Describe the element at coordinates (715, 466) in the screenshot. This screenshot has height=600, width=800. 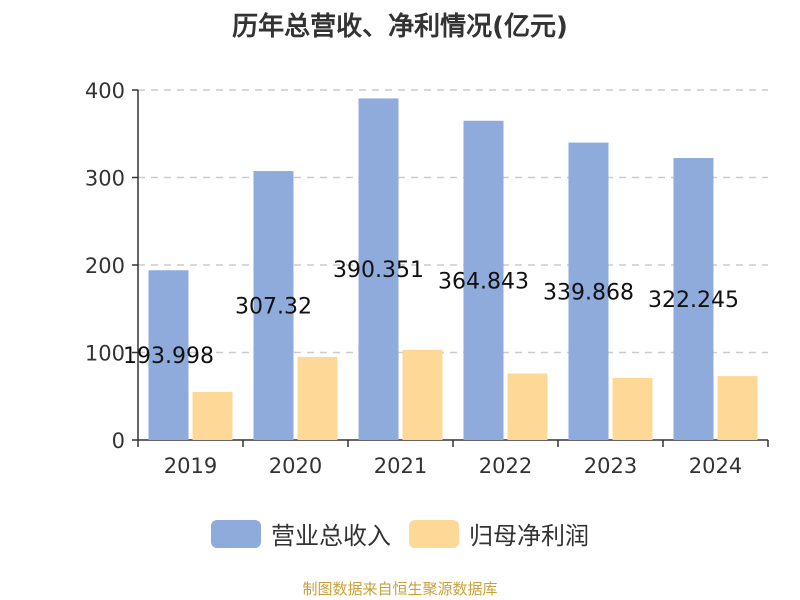
I see `x-tick-label: 2024` at that location.